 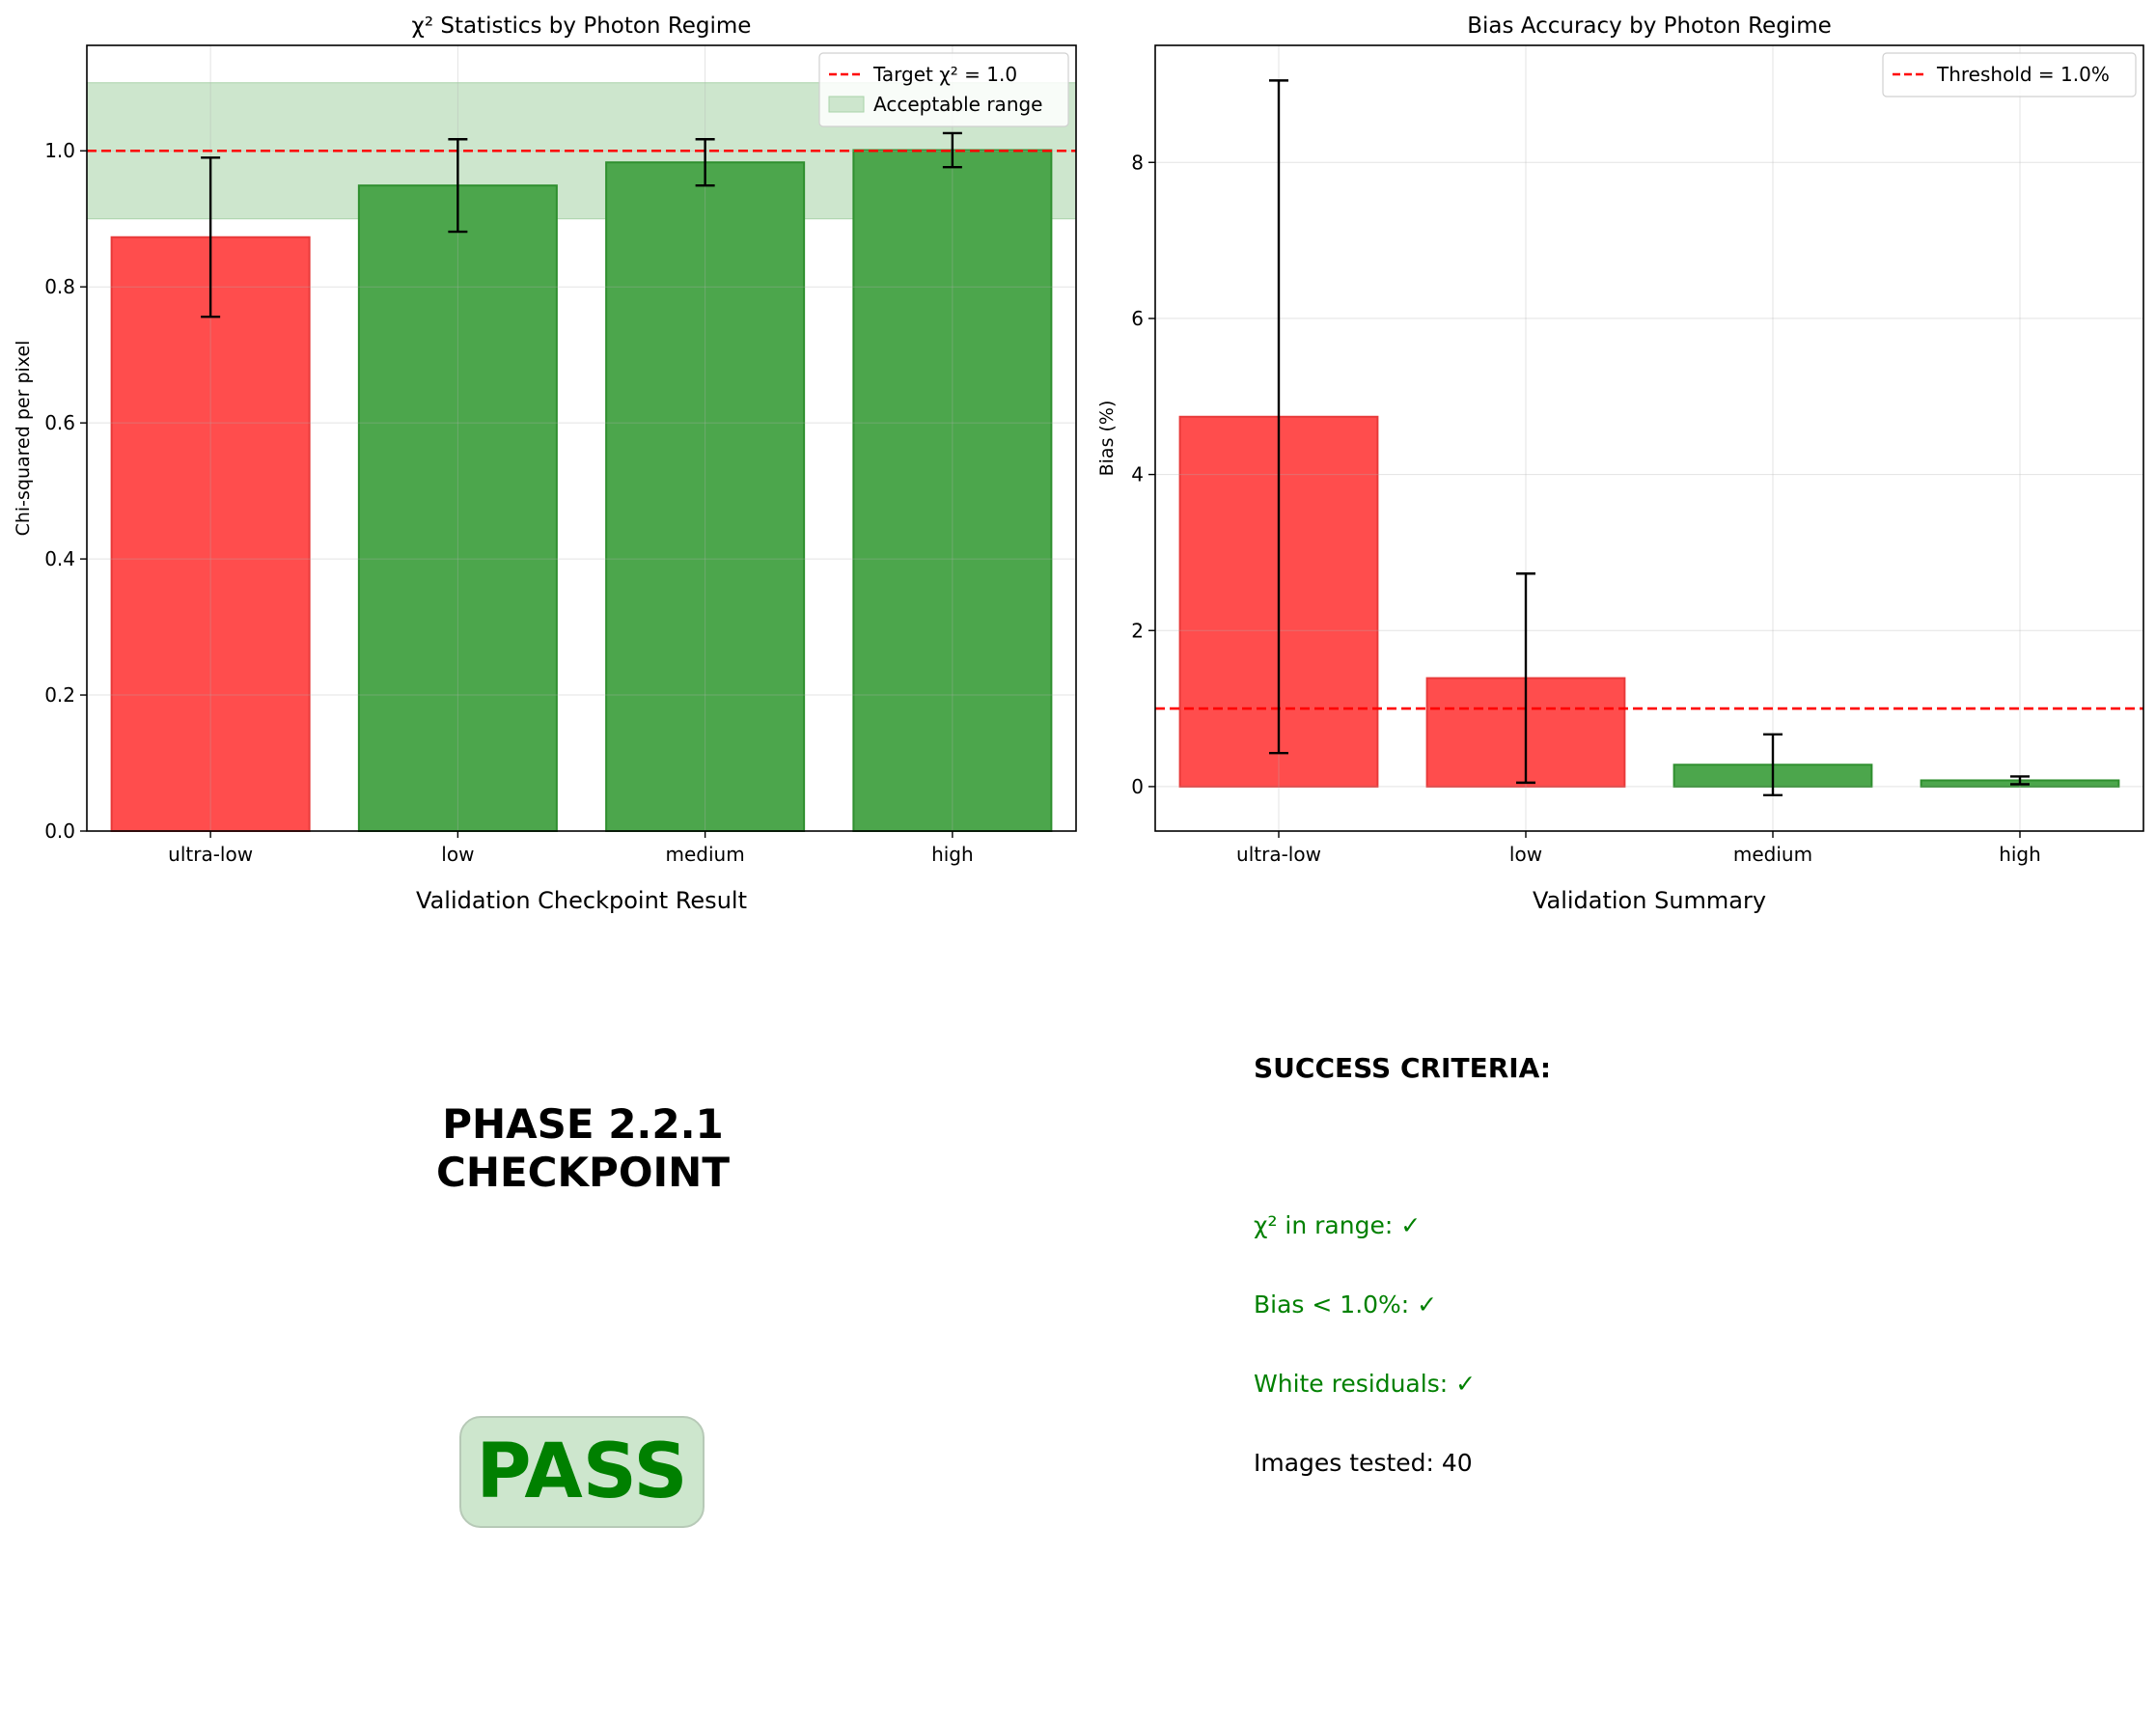 I want to click on y-axis-label: Chi-squared per pixel, so click(x=23, y=439).